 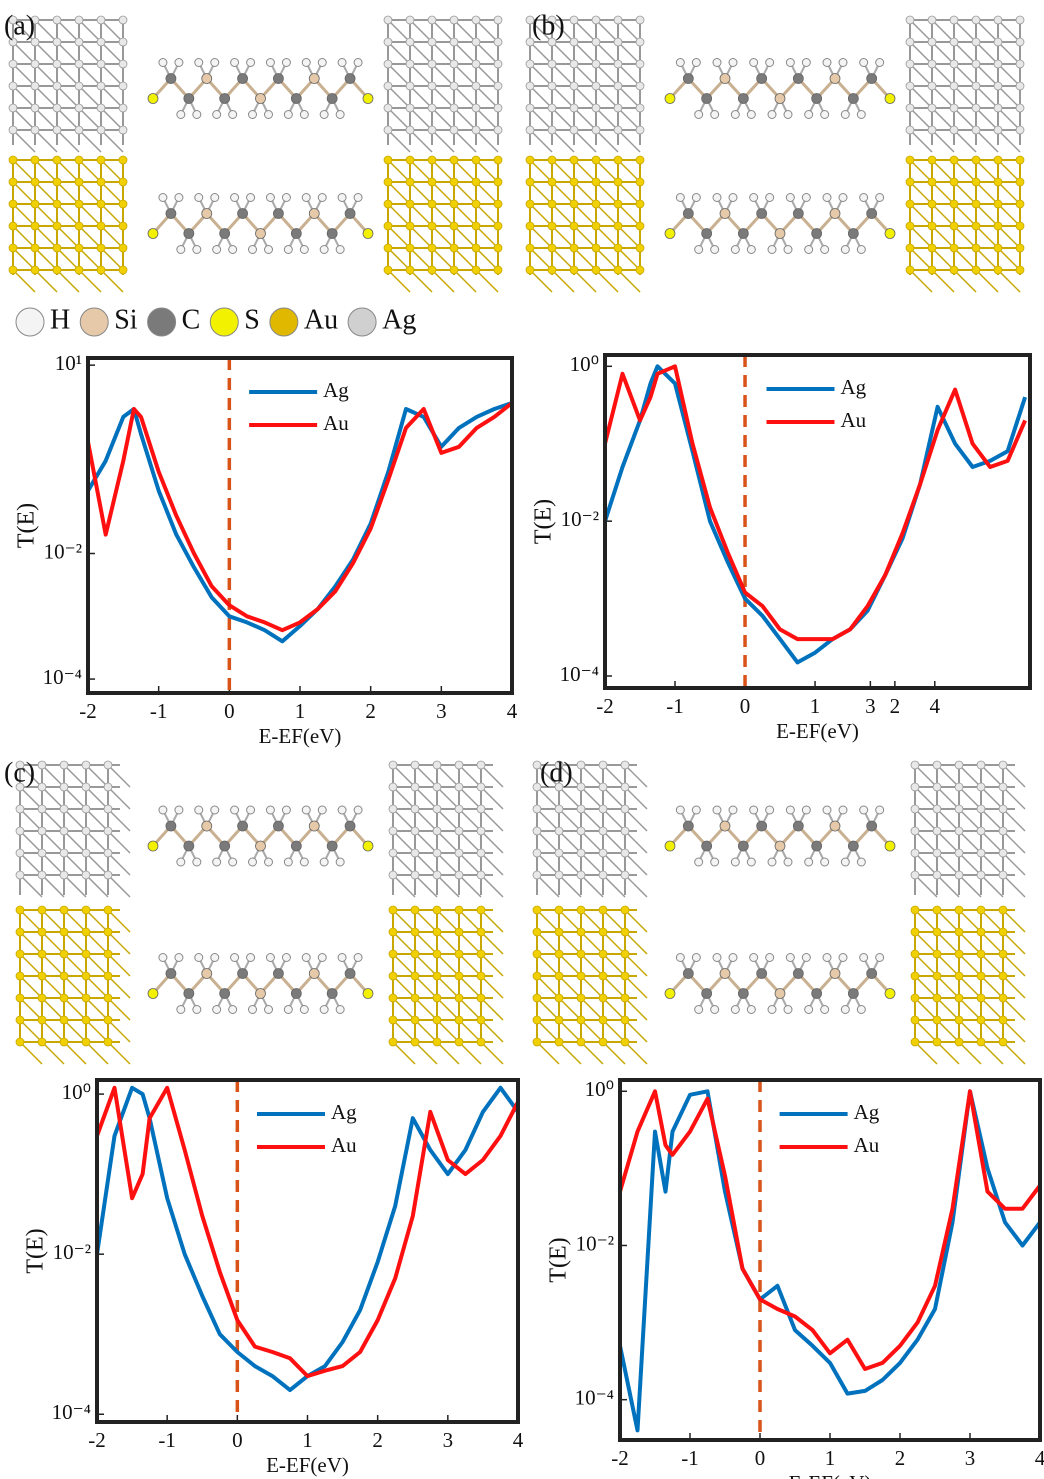 I want to click on atom-label: S, so click(x=252, y=319).